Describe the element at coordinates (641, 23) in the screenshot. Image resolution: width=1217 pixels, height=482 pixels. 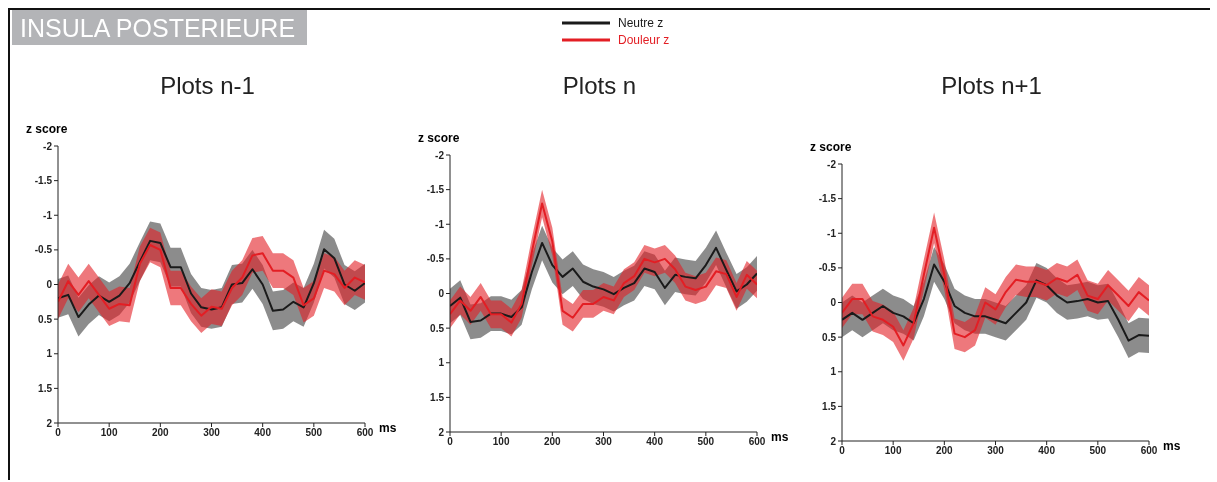
I see `legend-label: Neutre z` at that location.